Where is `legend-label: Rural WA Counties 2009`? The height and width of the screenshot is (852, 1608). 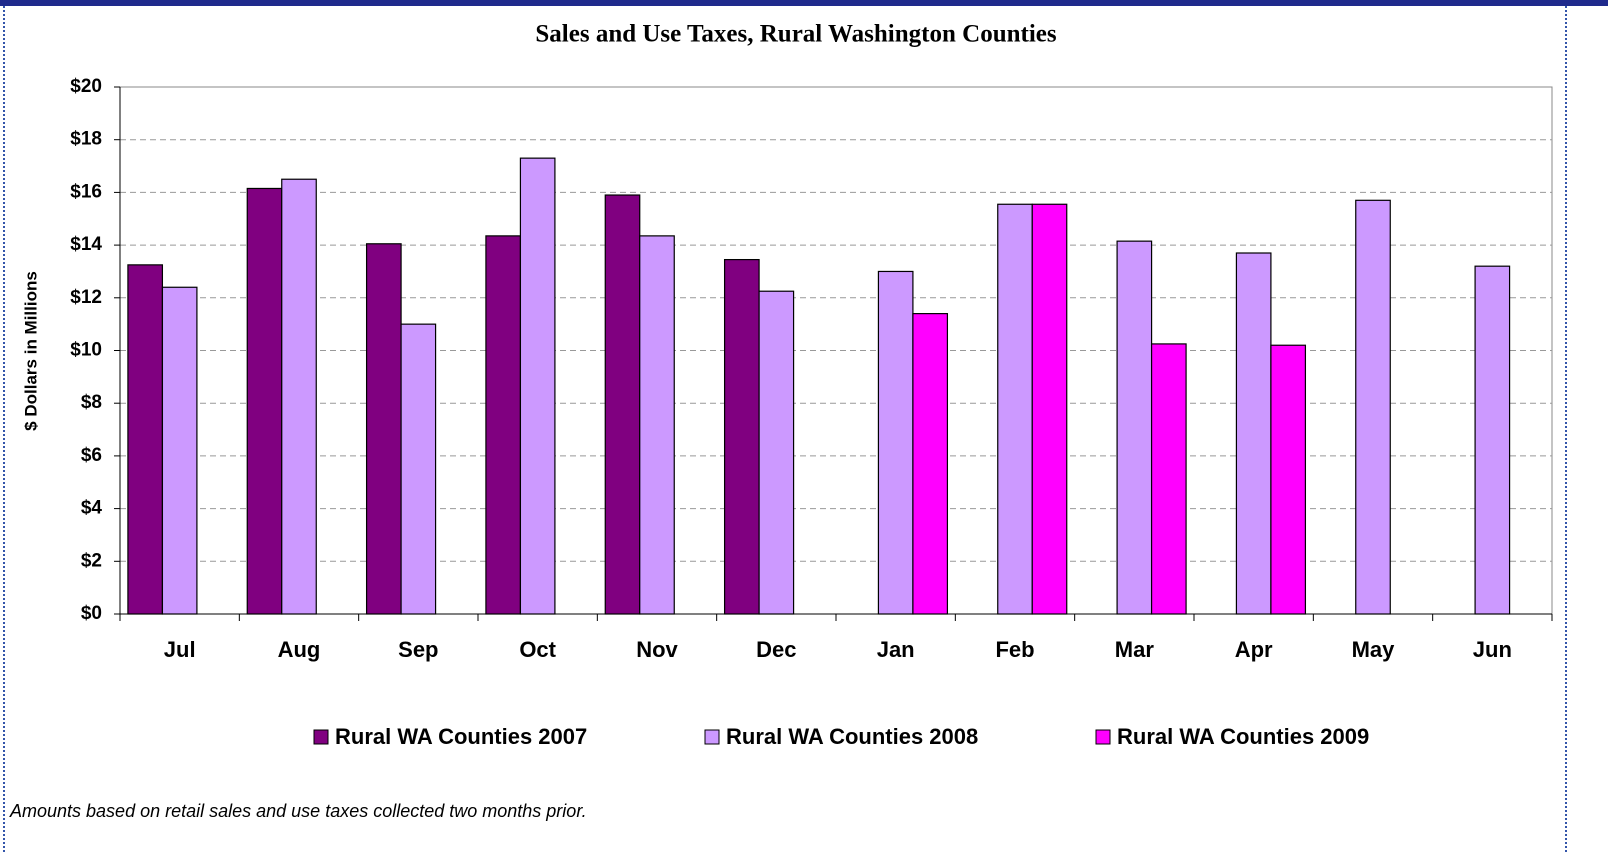
legend-label: Rural WA Counties 2009 is located at coordinates (1243, 736).